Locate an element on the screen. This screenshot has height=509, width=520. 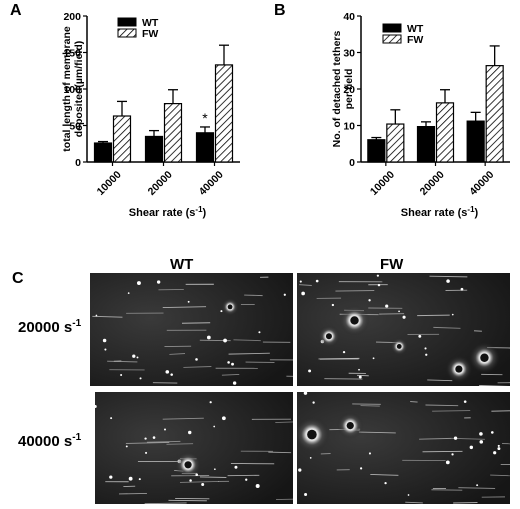
y-tick-label: 0 is located at coordinates (78, 163).